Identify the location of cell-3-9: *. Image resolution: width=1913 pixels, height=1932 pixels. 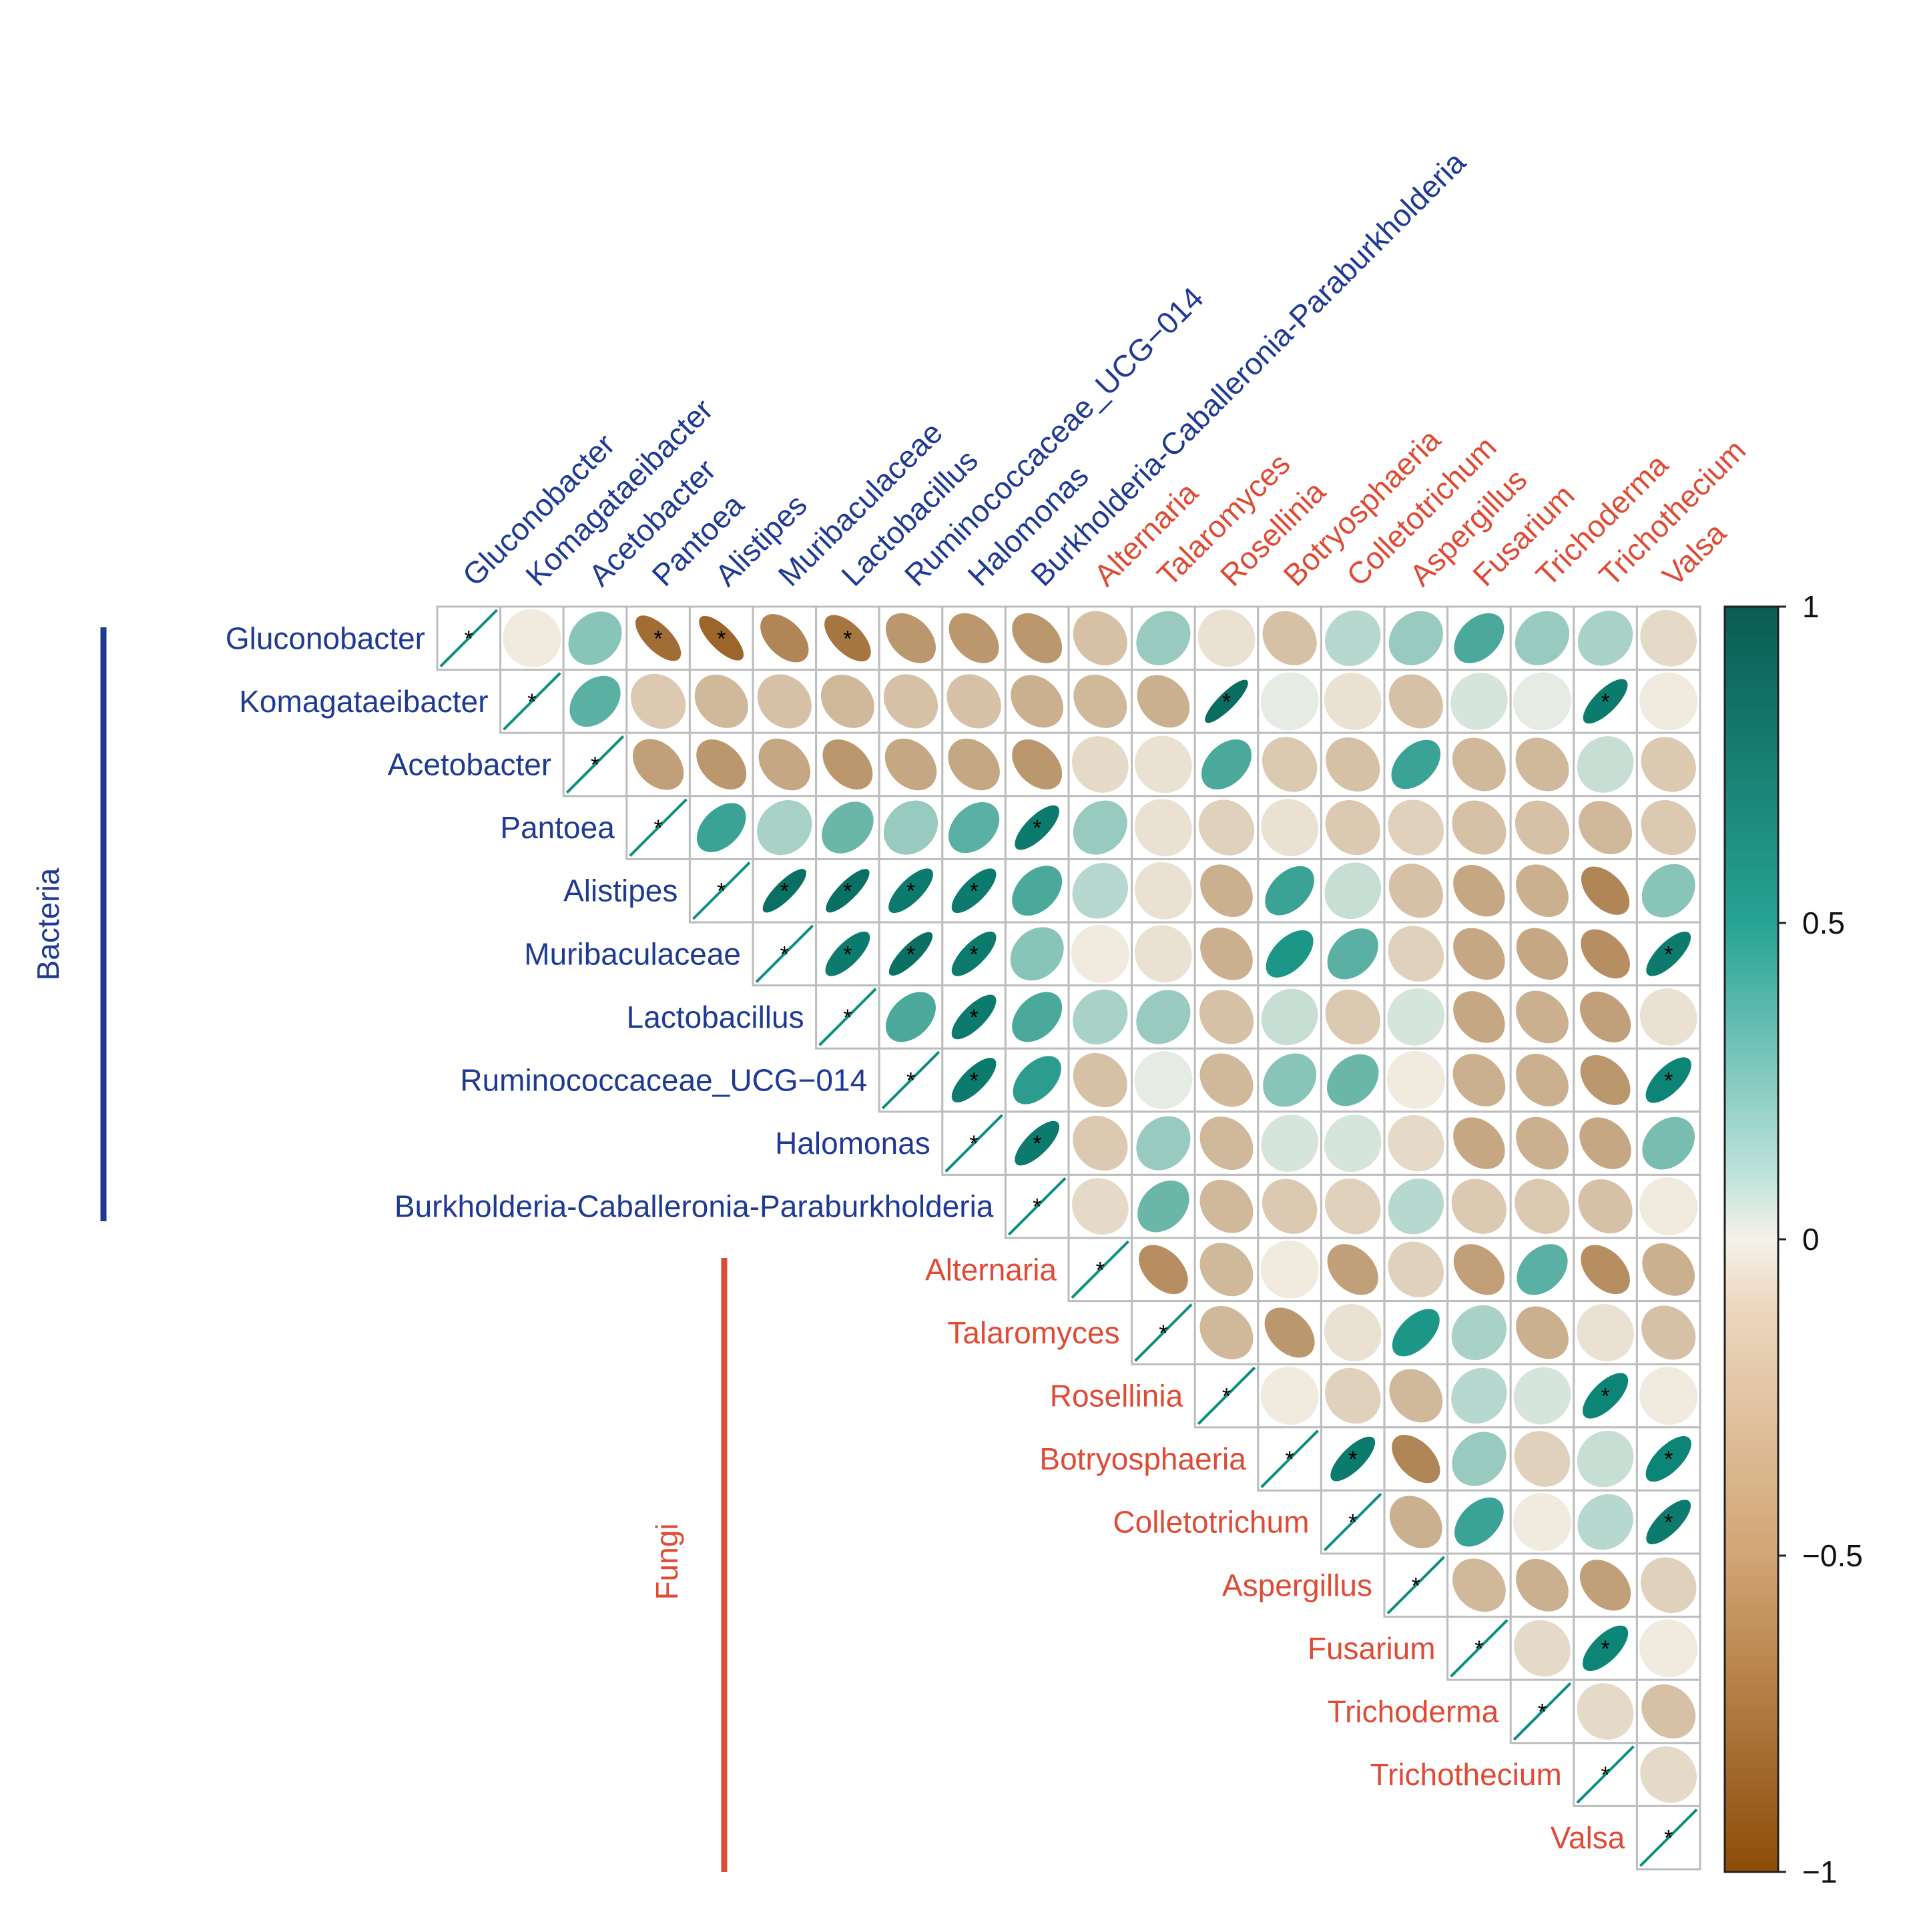
(1037, 827).